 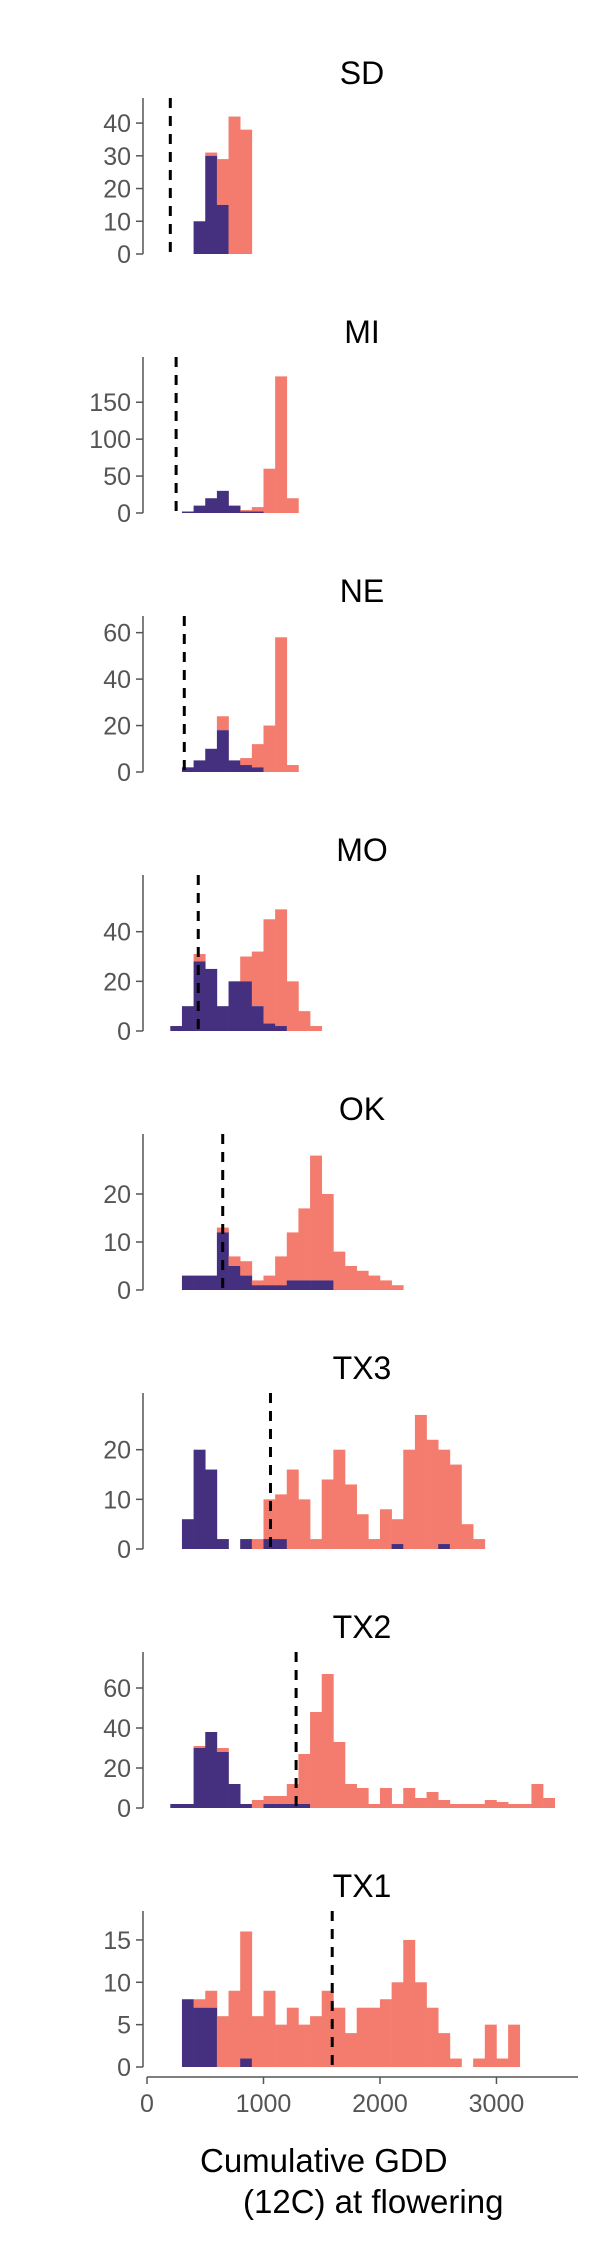 I want to click on y-tick-label: 100, so click(x=110, y=440).